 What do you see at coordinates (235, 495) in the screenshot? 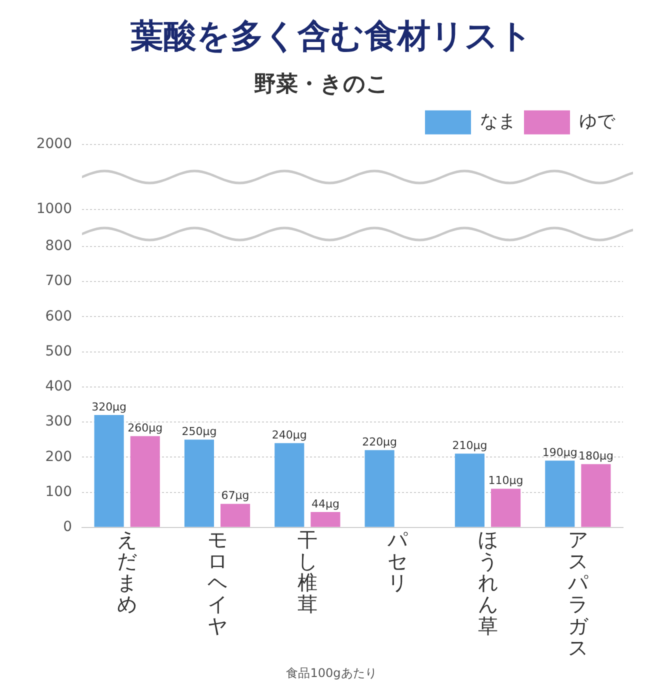
I see `data-label: 67μg` at bounding box center [235, 495].